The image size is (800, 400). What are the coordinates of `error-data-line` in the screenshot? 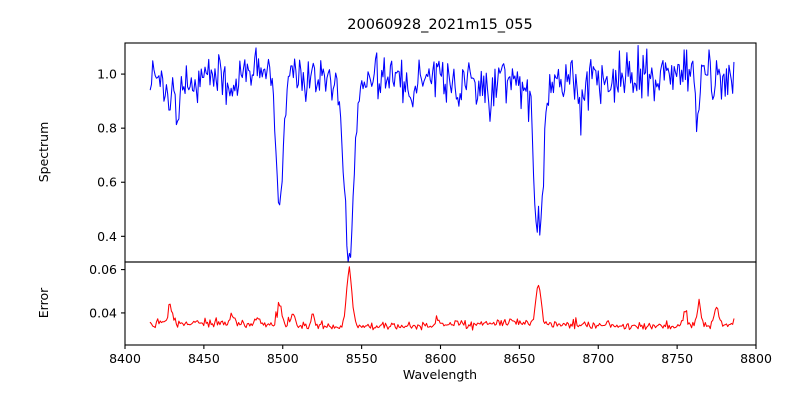 It's located at (442, 298).